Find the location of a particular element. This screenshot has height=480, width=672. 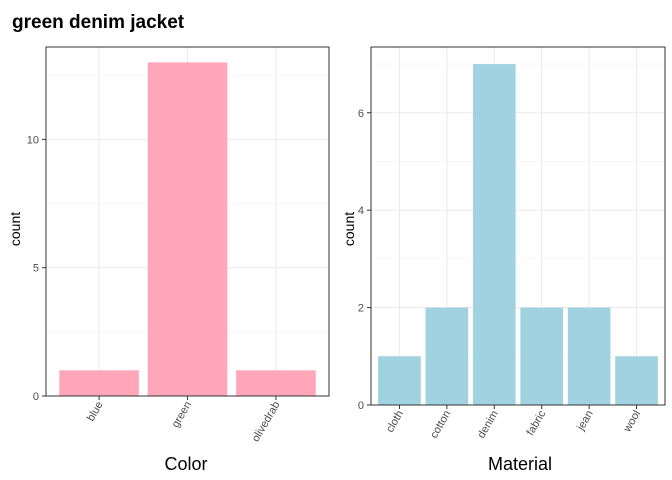

color-x-tick-label-olivedrab: olivedrab is located at coordinates (266, 422).